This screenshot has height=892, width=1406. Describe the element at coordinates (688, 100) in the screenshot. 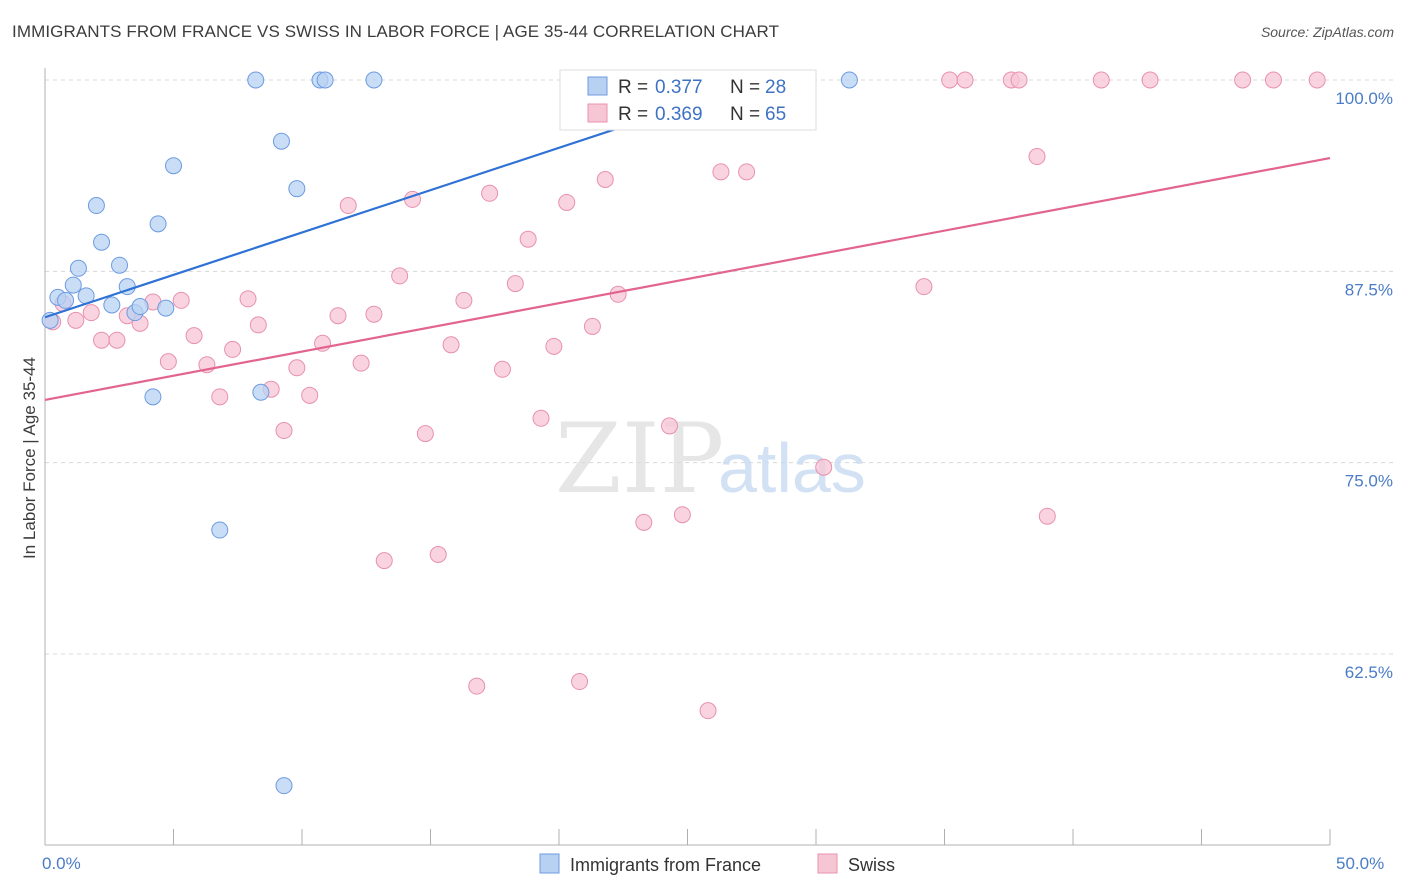

I see `legend: R = 0.377 N = 28 R = 0.369 N = 65` at that location.